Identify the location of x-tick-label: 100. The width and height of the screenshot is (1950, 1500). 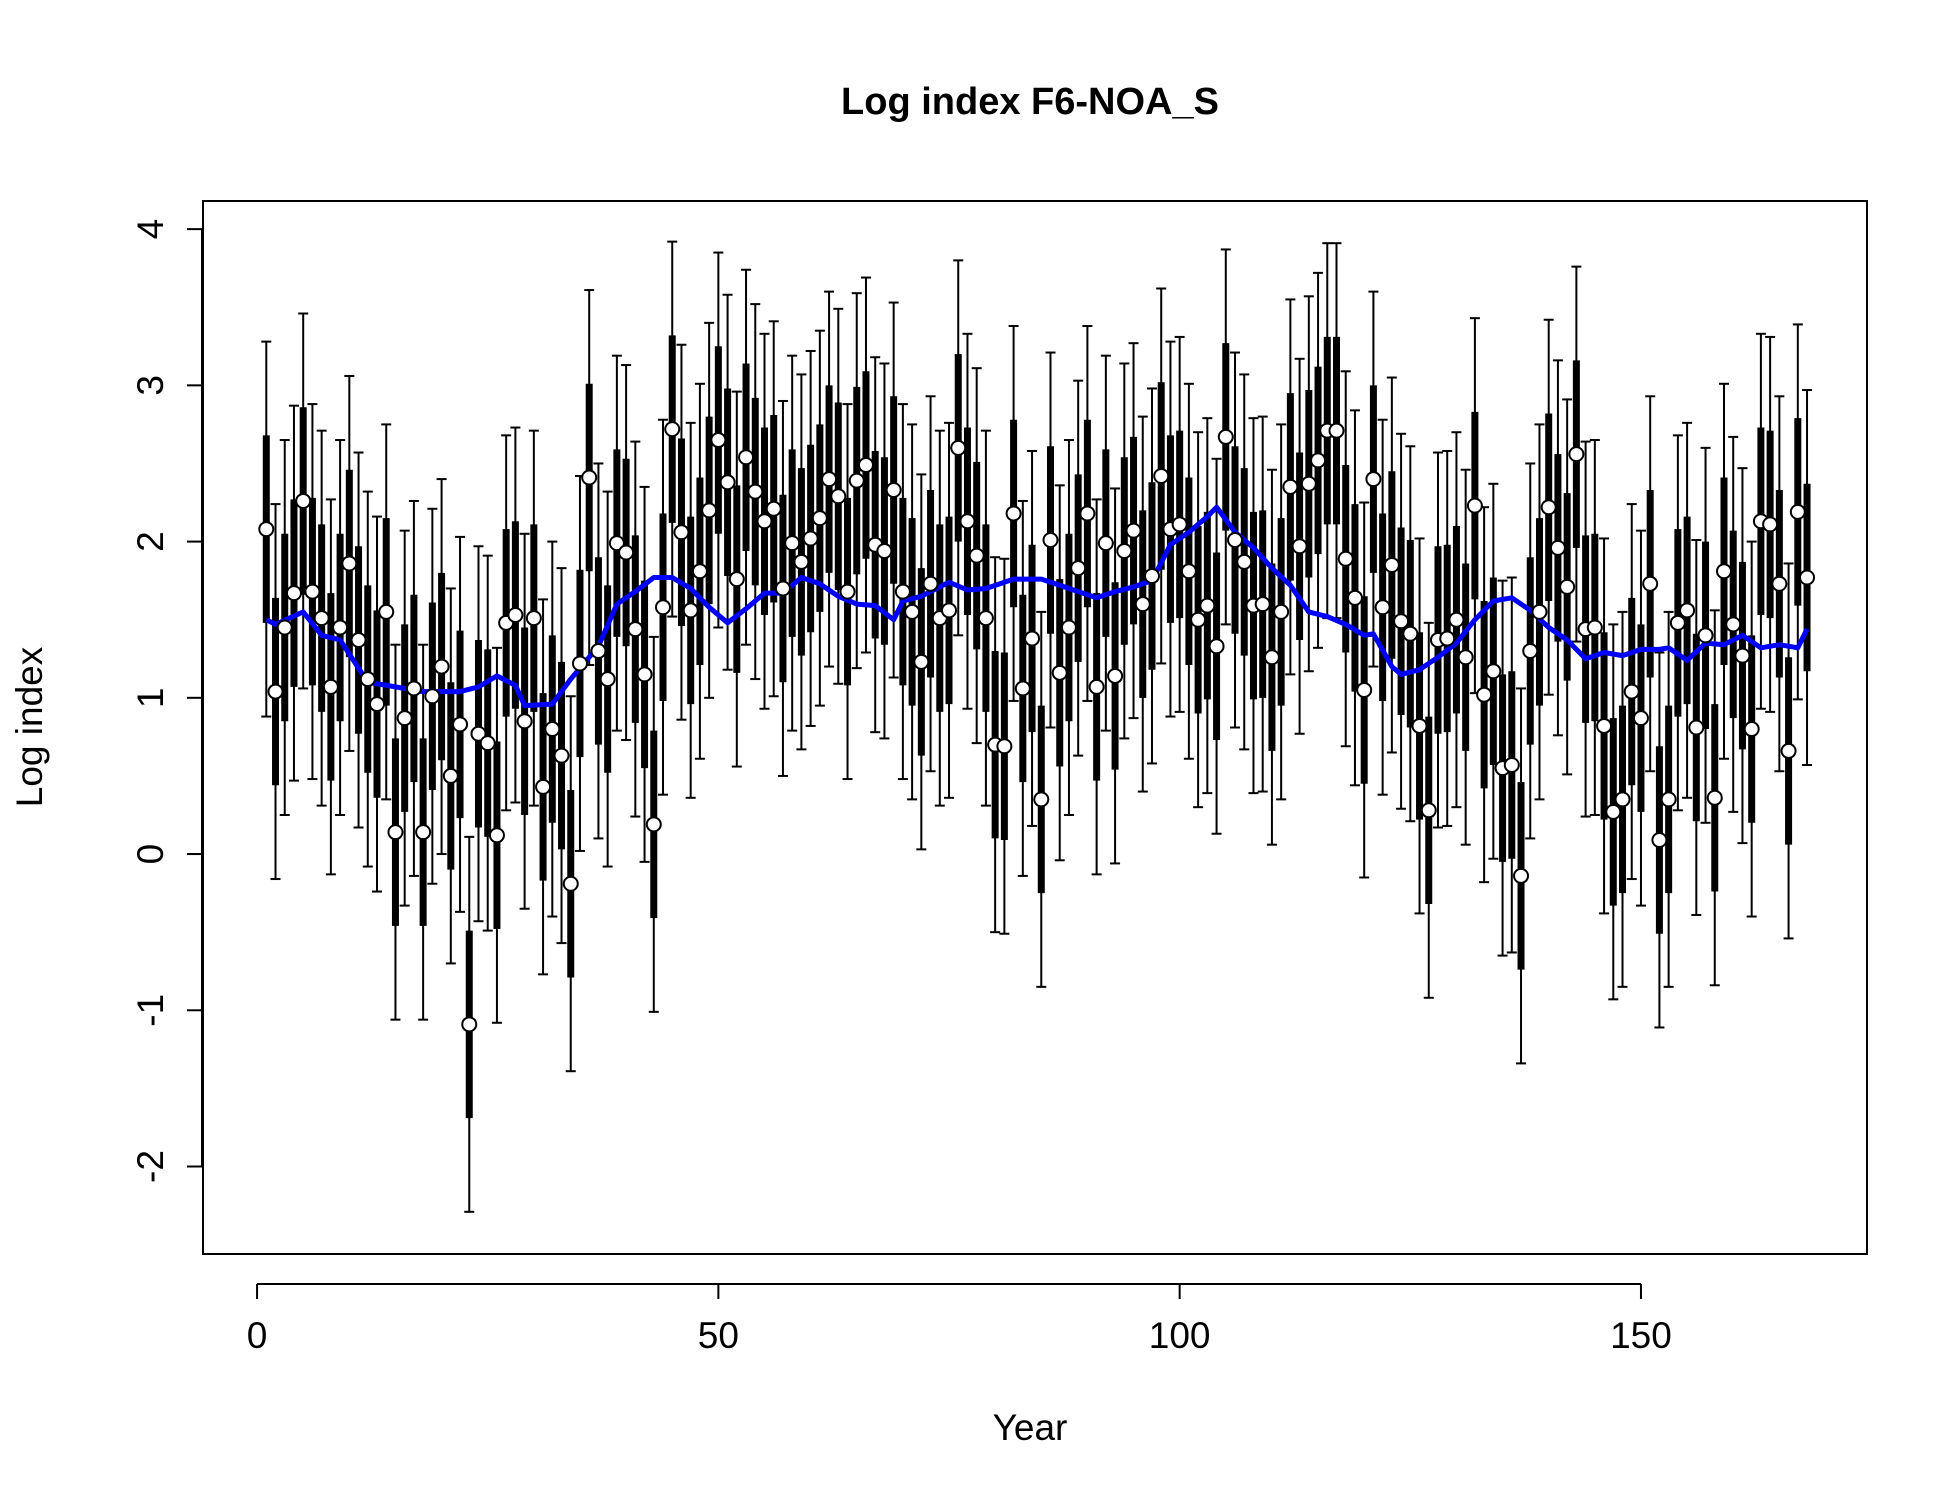
(1180, 1335).